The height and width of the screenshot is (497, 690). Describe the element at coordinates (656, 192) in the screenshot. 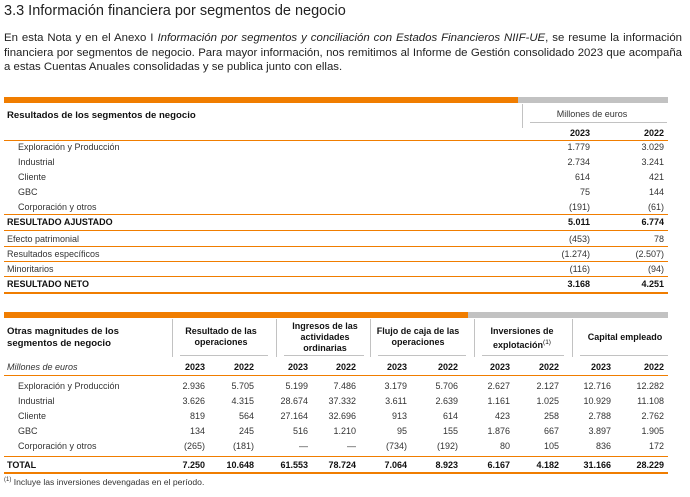

I see `cell-2022: 144` at that location.